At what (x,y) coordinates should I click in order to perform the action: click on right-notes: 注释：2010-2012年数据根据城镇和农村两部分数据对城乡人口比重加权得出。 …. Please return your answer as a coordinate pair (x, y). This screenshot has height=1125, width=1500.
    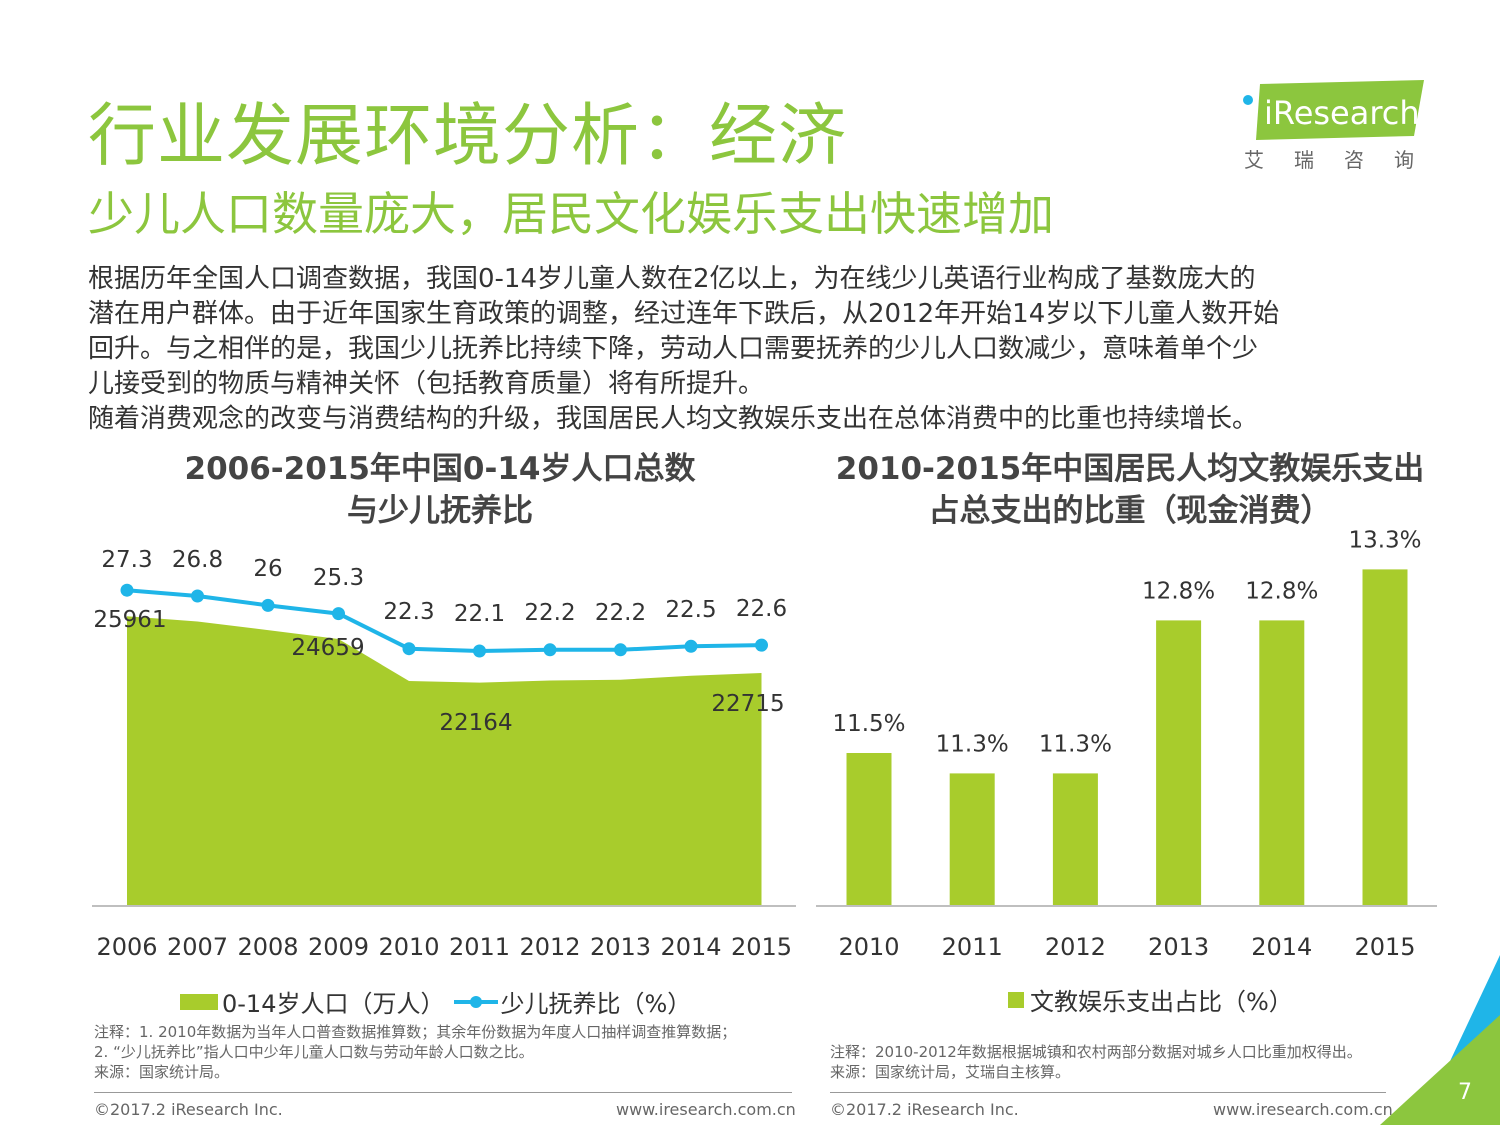
    Looking at the image, I should click on (1096, 1062).